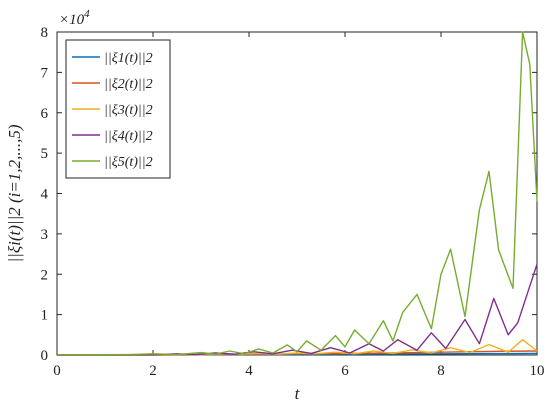  Describe the element at coordinates (537, 371) in the screenshot. I see `x-tick-label: 10` at that location.